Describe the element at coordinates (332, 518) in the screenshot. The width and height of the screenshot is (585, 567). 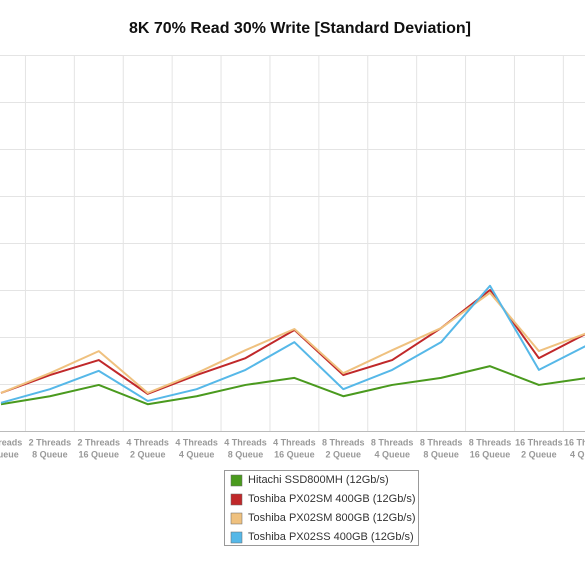
I see `legend-label: Toshiba PX02SM 800GB (12Gb/s)` at that location.